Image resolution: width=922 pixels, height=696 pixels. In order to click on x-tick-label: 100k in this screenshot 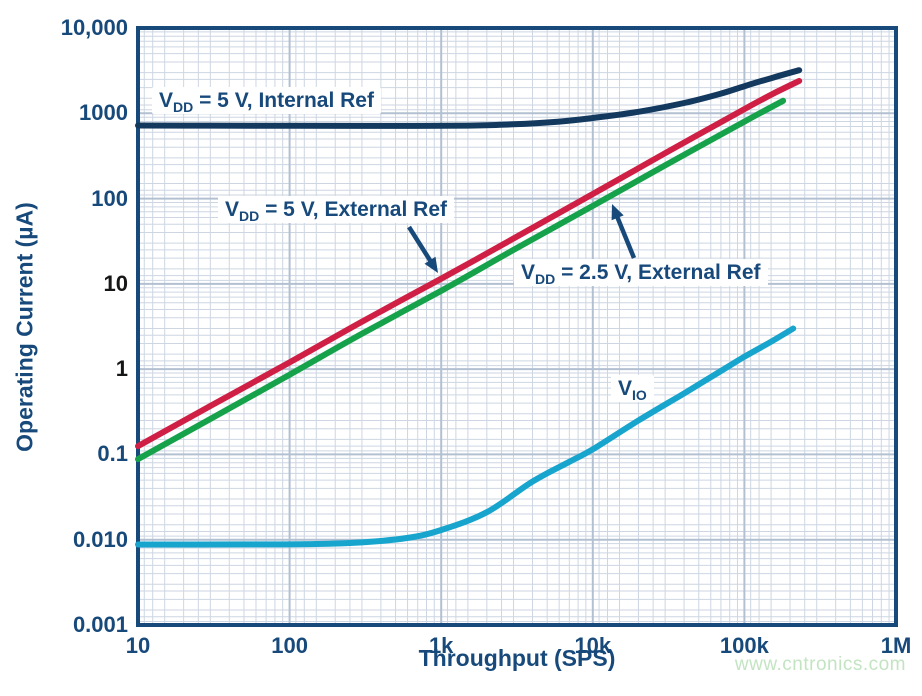, I will do `click(744, 645)`.